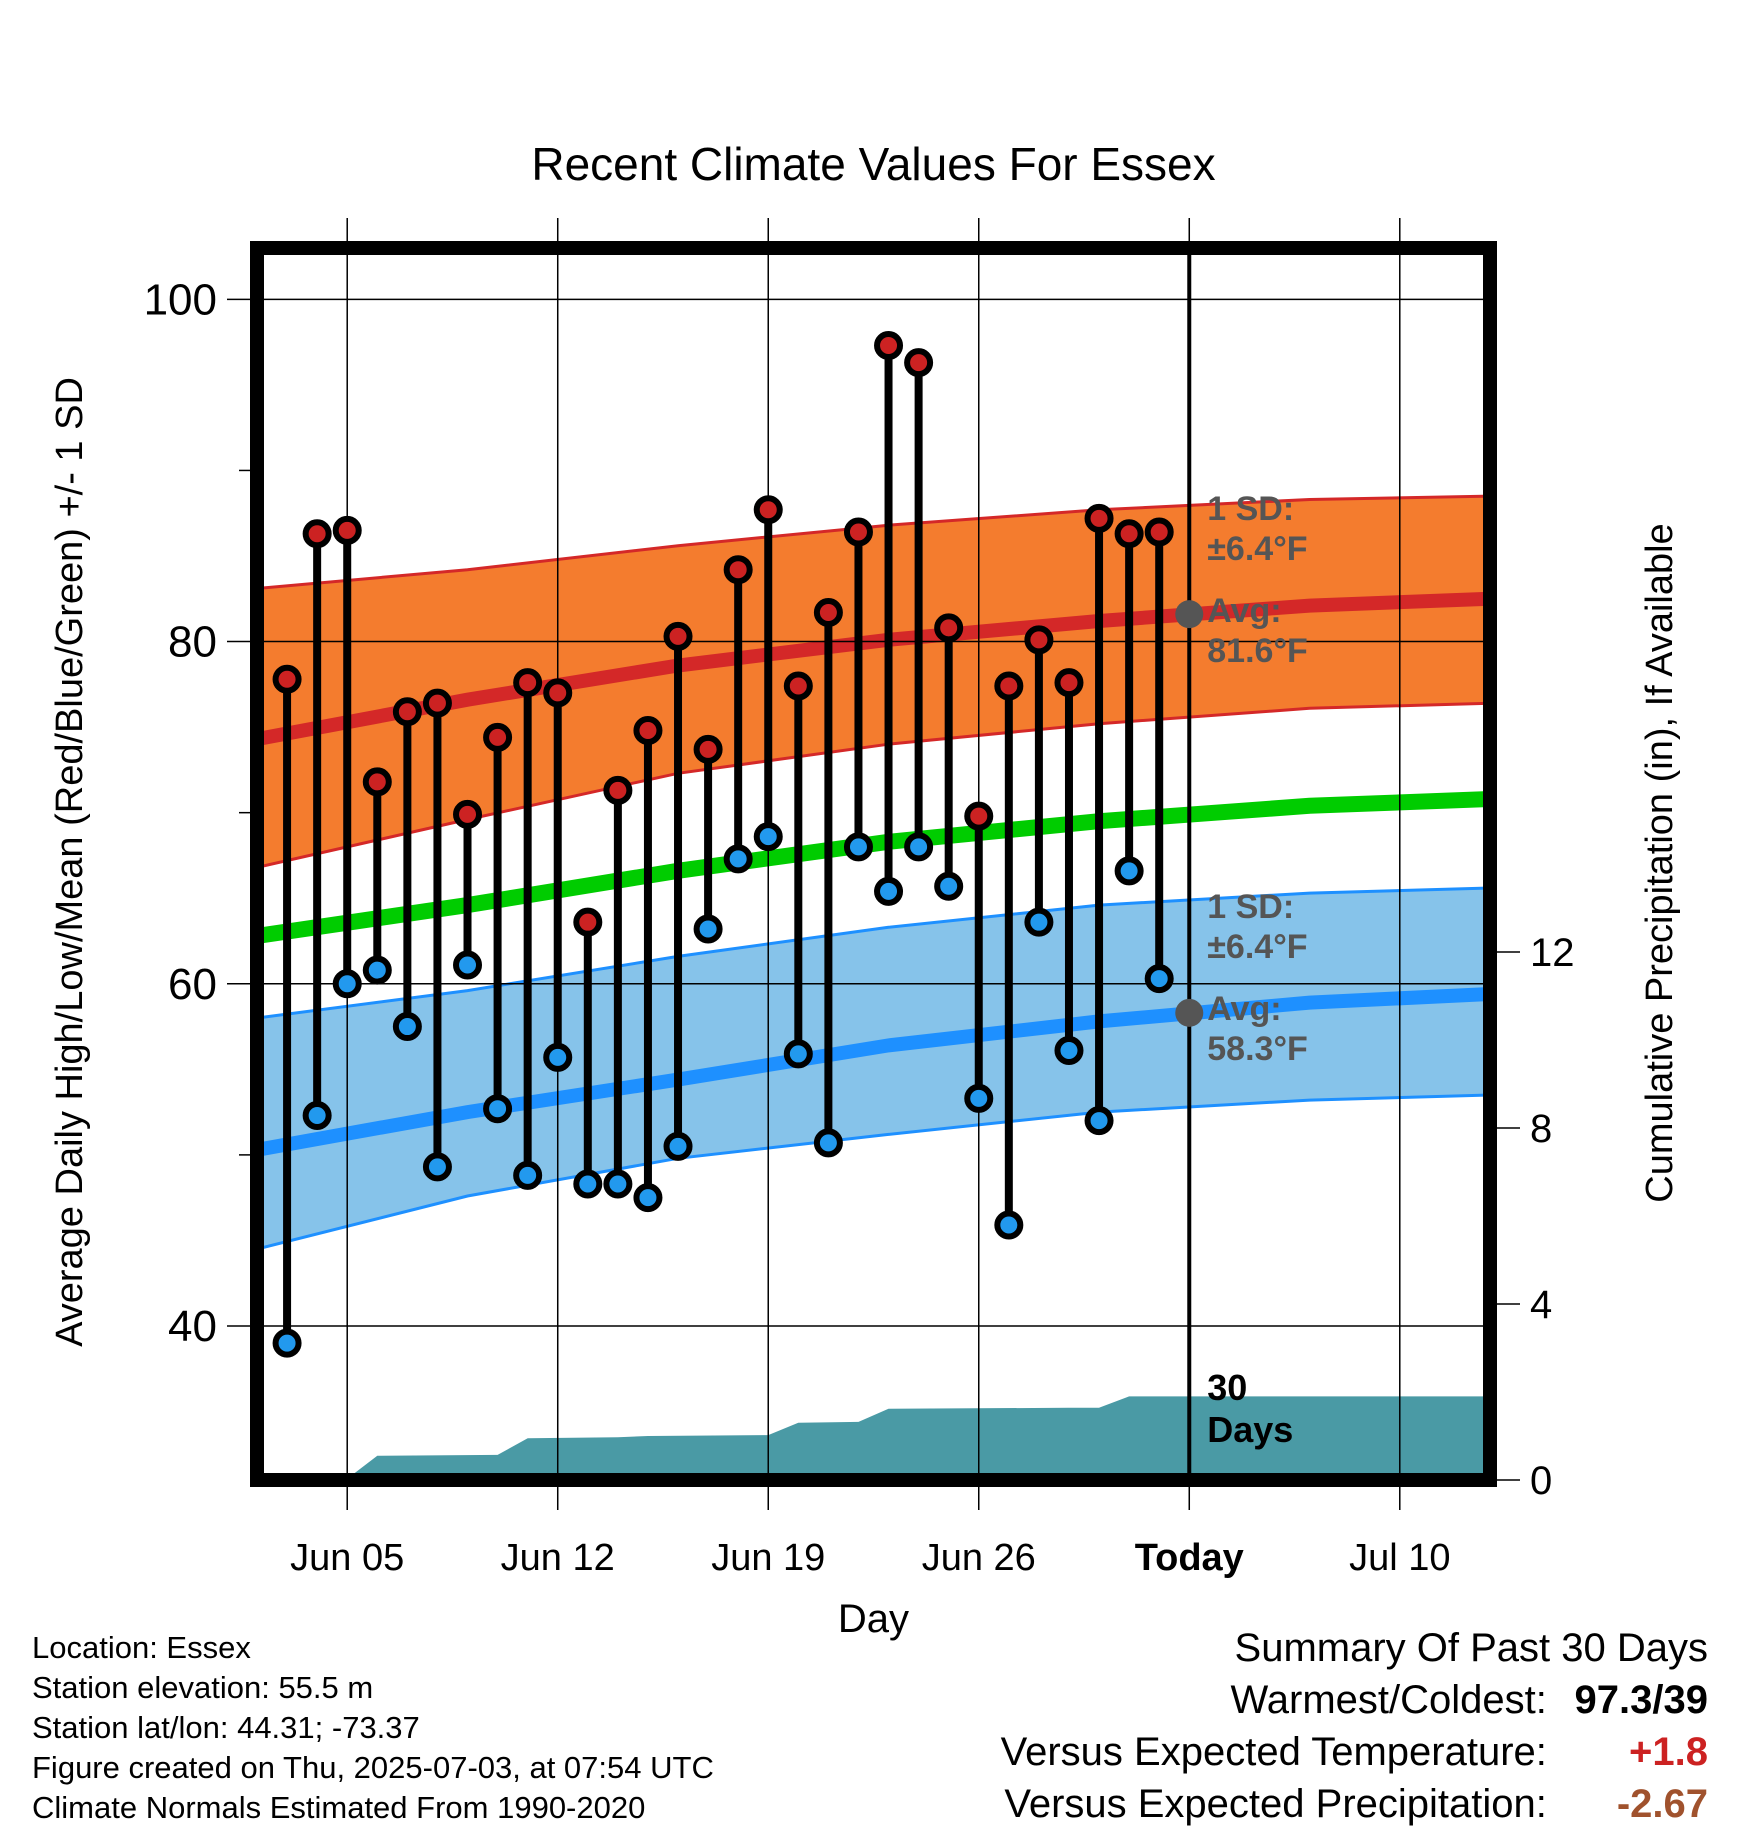 This screenshot has width=1748, height=1830. I want to click on normal-low-line, so click(873, 1072).